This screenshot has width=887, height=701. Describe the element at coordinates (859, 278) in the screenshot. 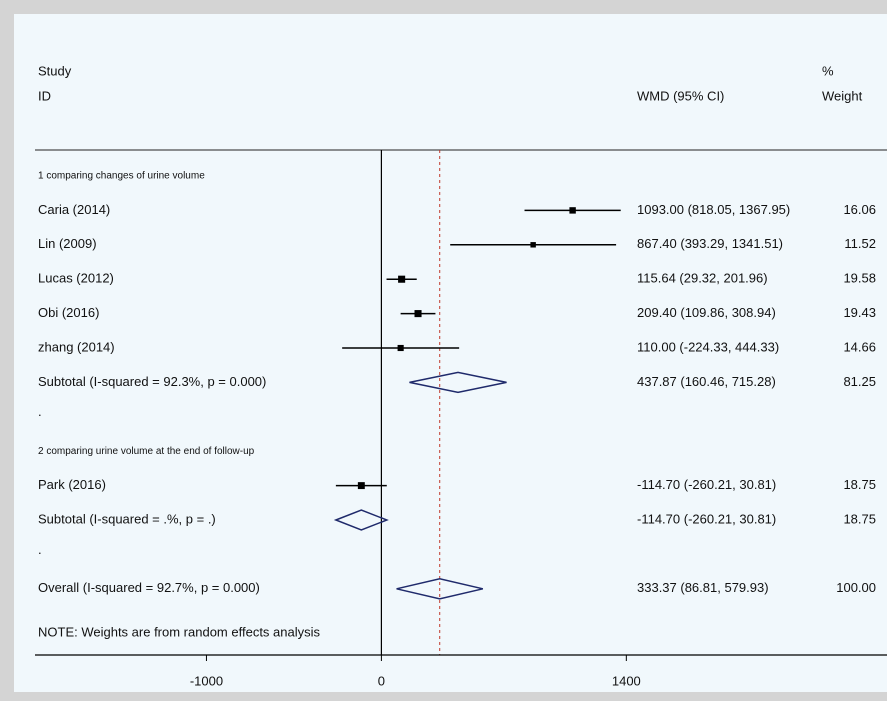

I see `weight-label: 19.58` at that location.